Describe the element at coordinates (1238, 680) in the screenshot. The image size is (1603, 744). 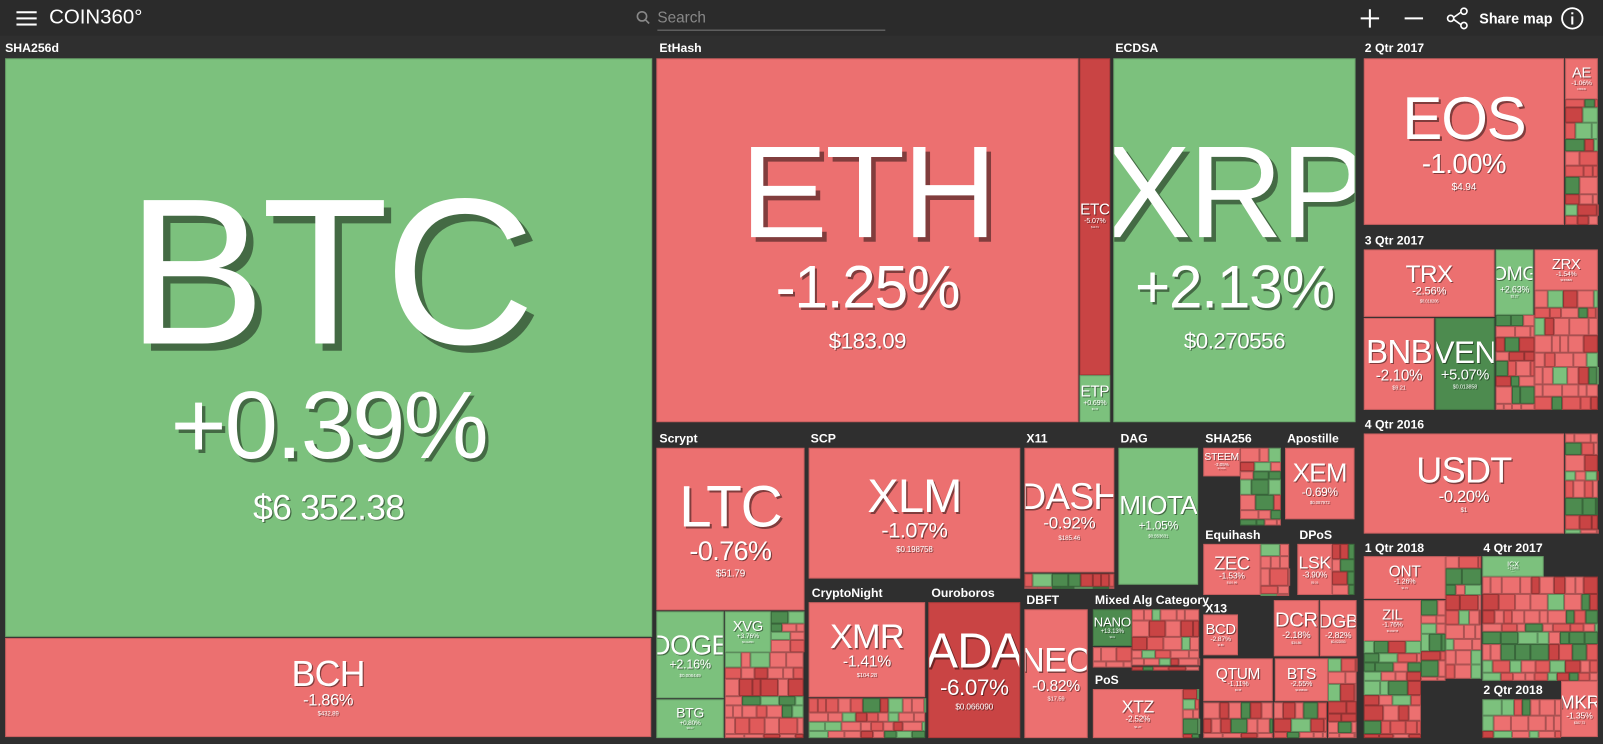
I see `coin-tile: QTUM -1.11% $3.35` at that location.